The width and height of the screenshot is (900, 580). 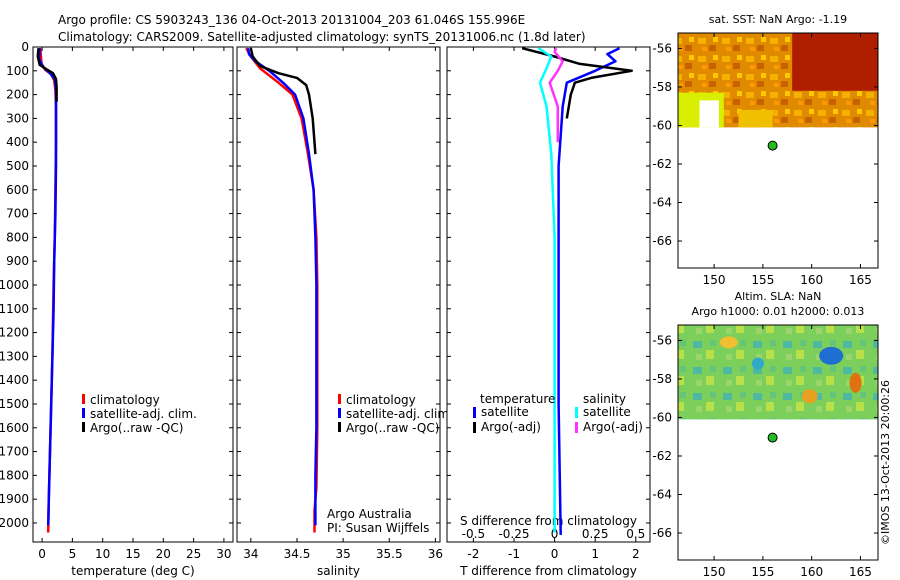 What do you see at coordinates (193, 554) in the screenshot?
I see `x-tick-label: 25` at bounding box center [193, 554].